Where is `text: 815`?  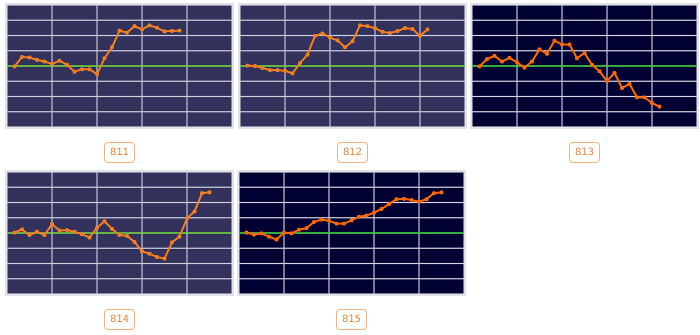 text: 815 is located at coordinates (352, 319).